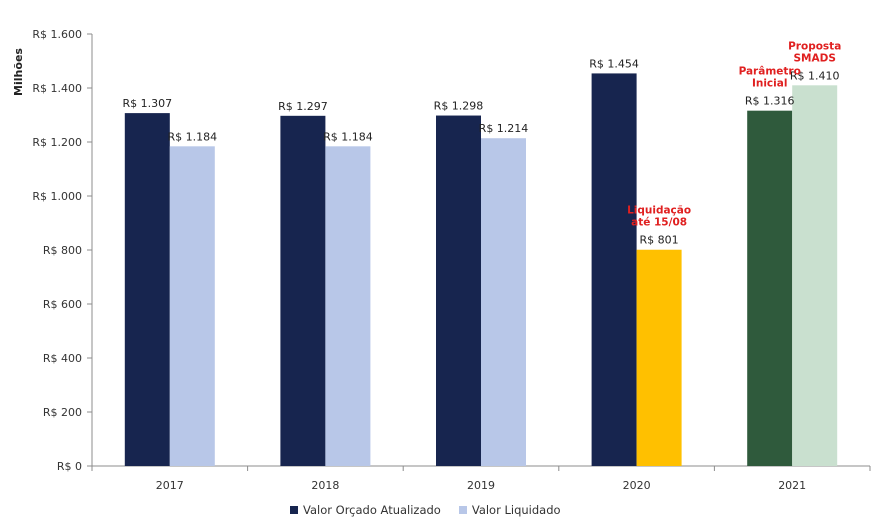 The height and width of the screenshot is (524, 876). I want to click on annotation: Proposta SMADS, so click(814, 52).